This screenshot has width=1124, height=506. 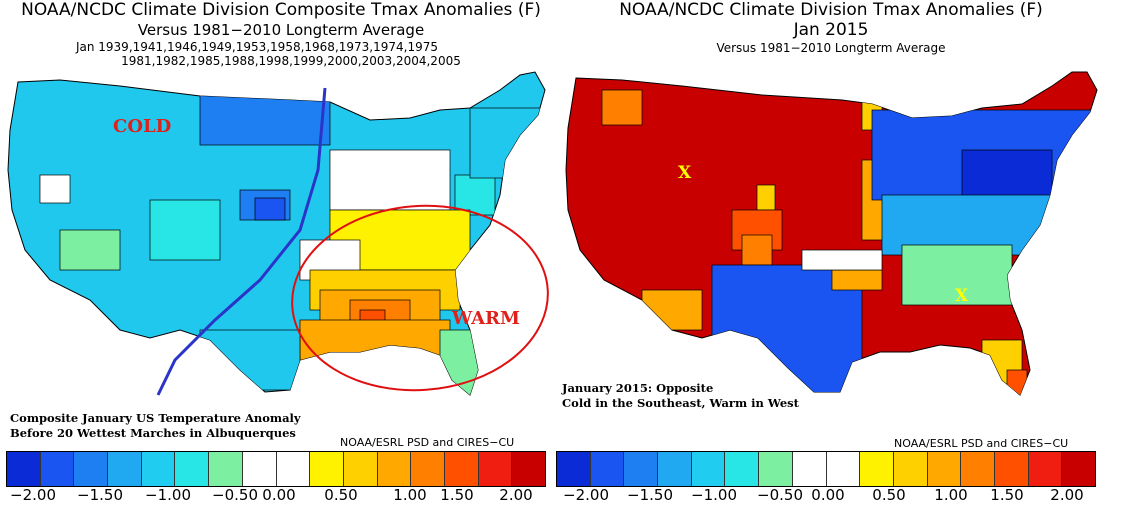 What do you see at coordinates (1067, 495) in the screenshot?
I see `jan2015-tick: 2.00` at bounding box center [1067, 495].